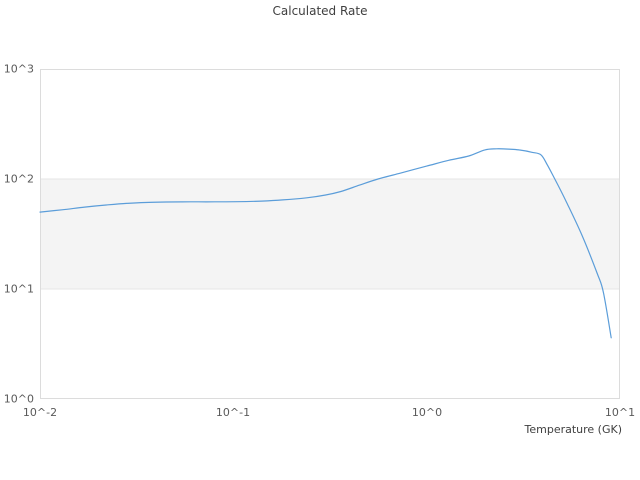 This screenshot has height=480, width=640. I want to click on y-tick-label: 10^0, so click(18, 399).